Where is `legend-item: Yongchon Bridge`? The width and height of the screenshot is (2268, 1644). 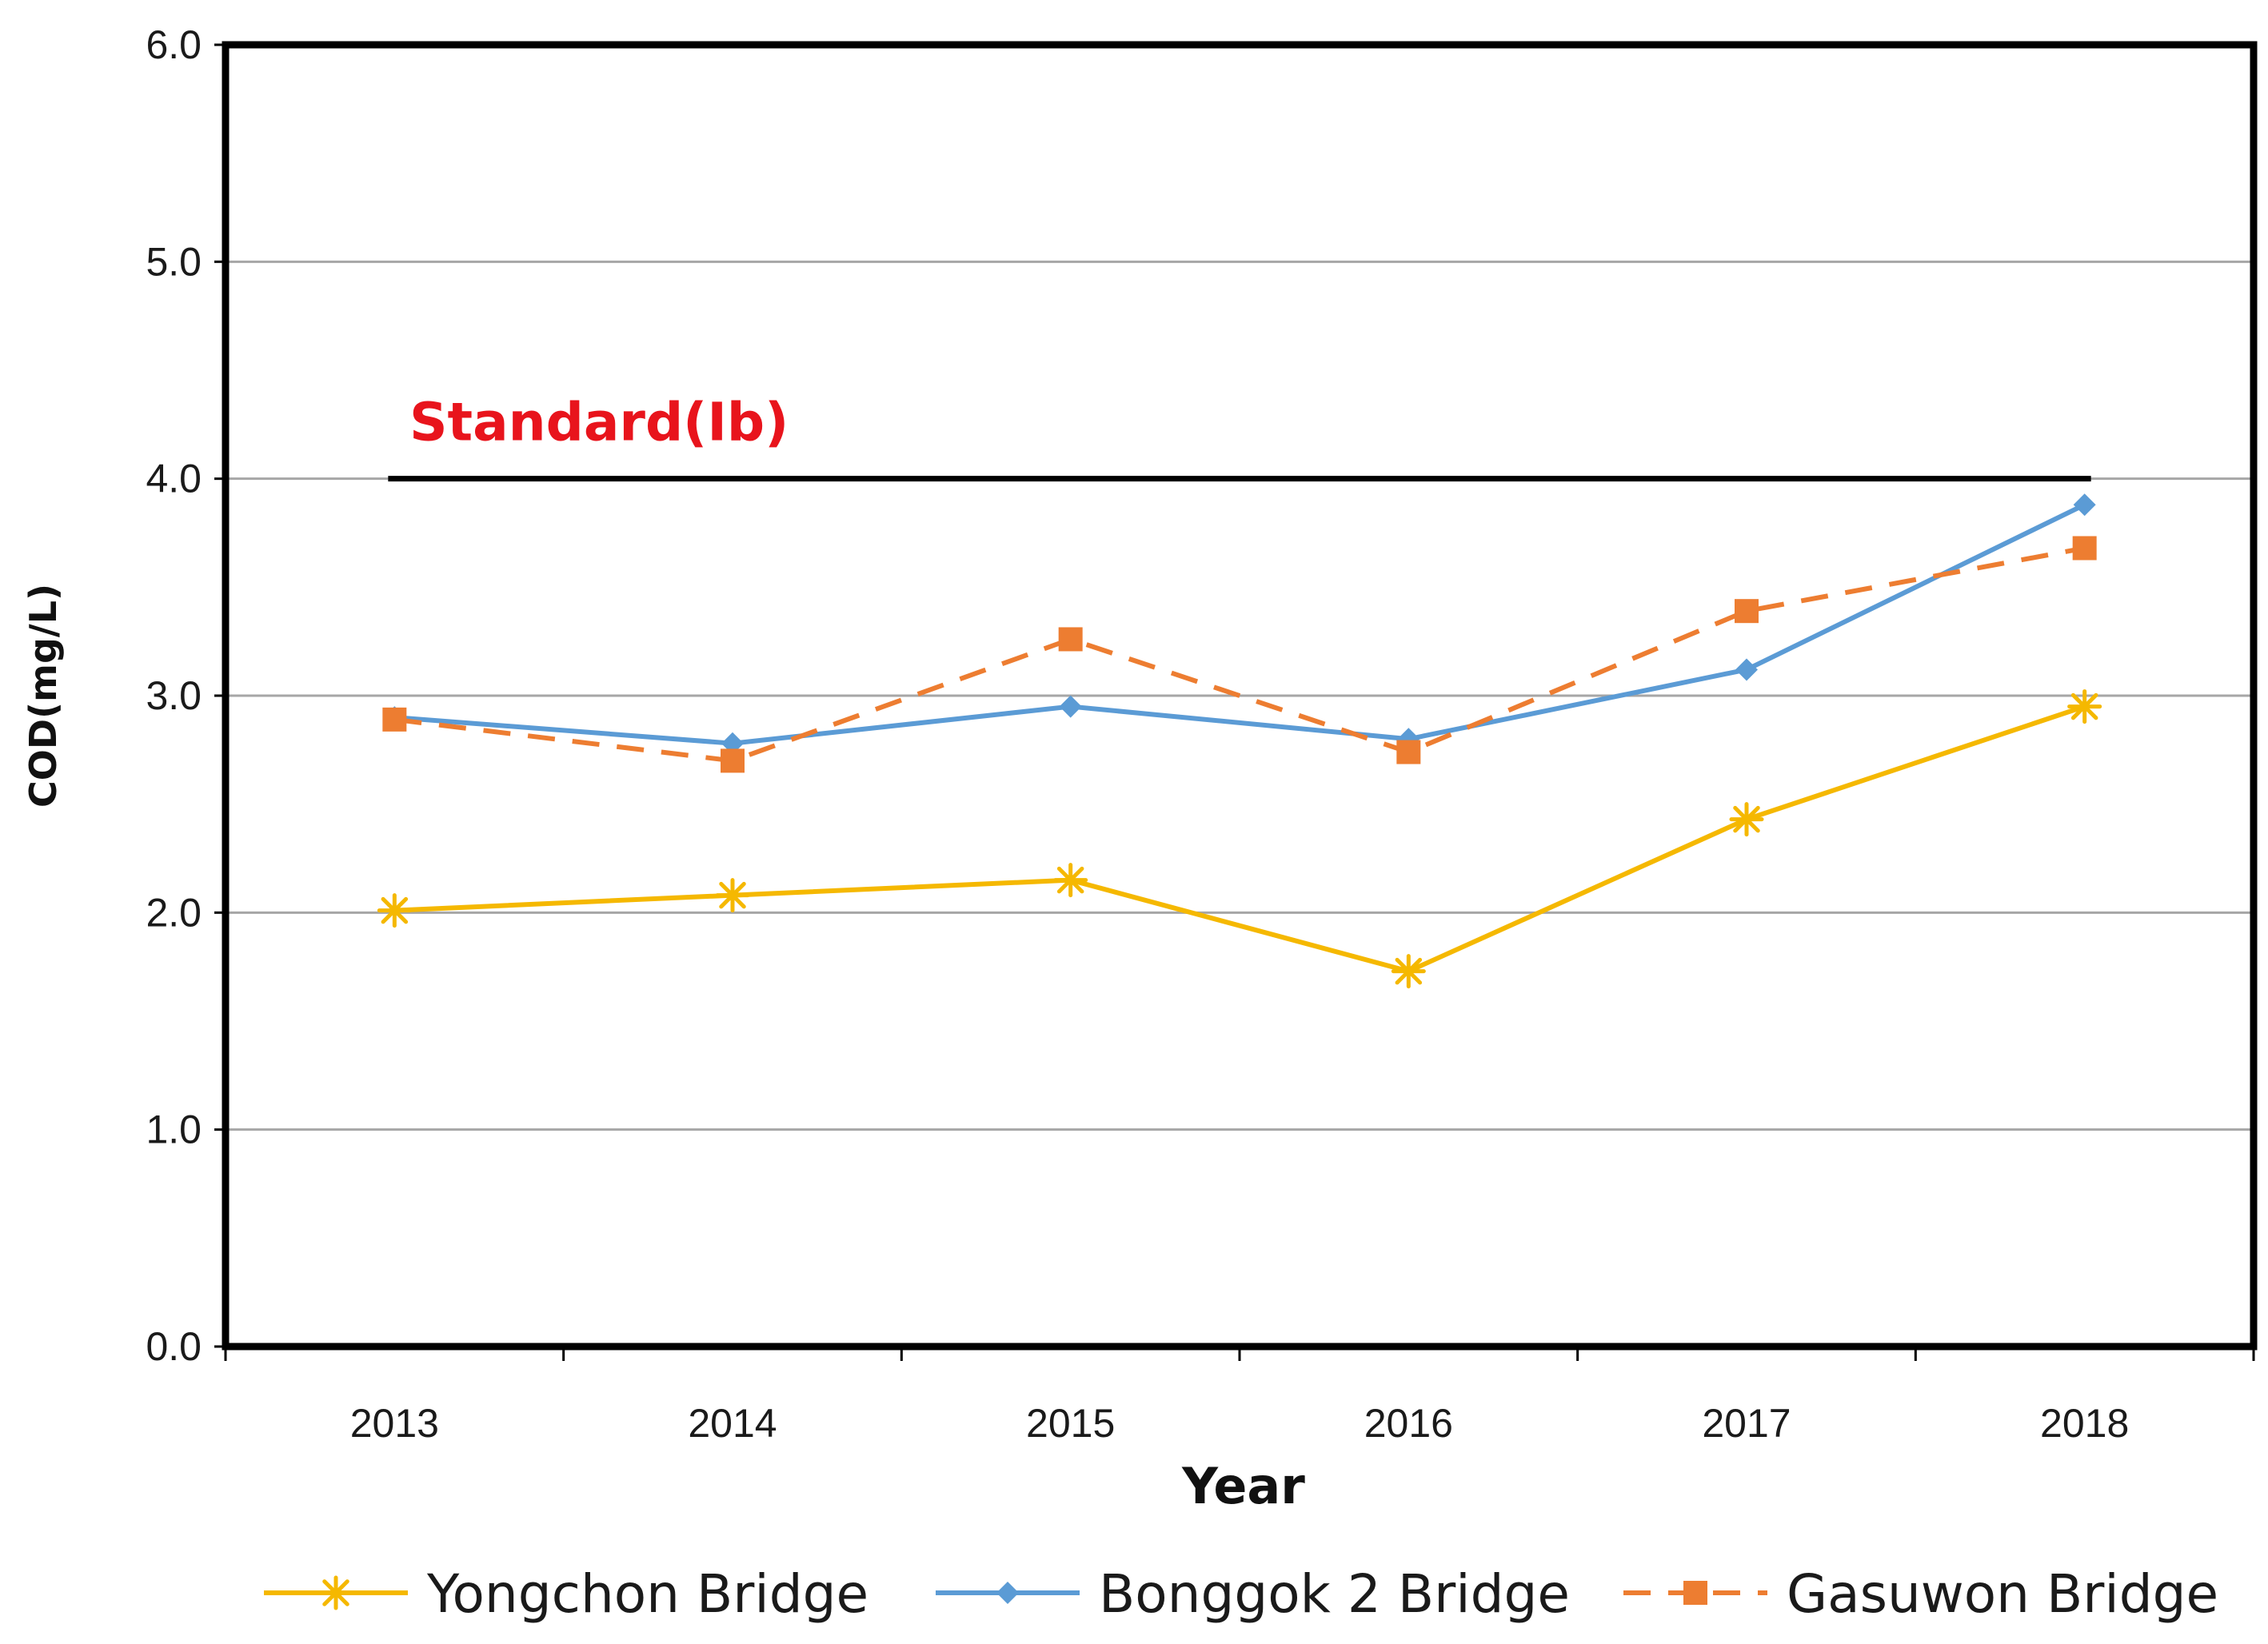 legend-item: Yongchon Bridge is located at coordinates (566, 1594).